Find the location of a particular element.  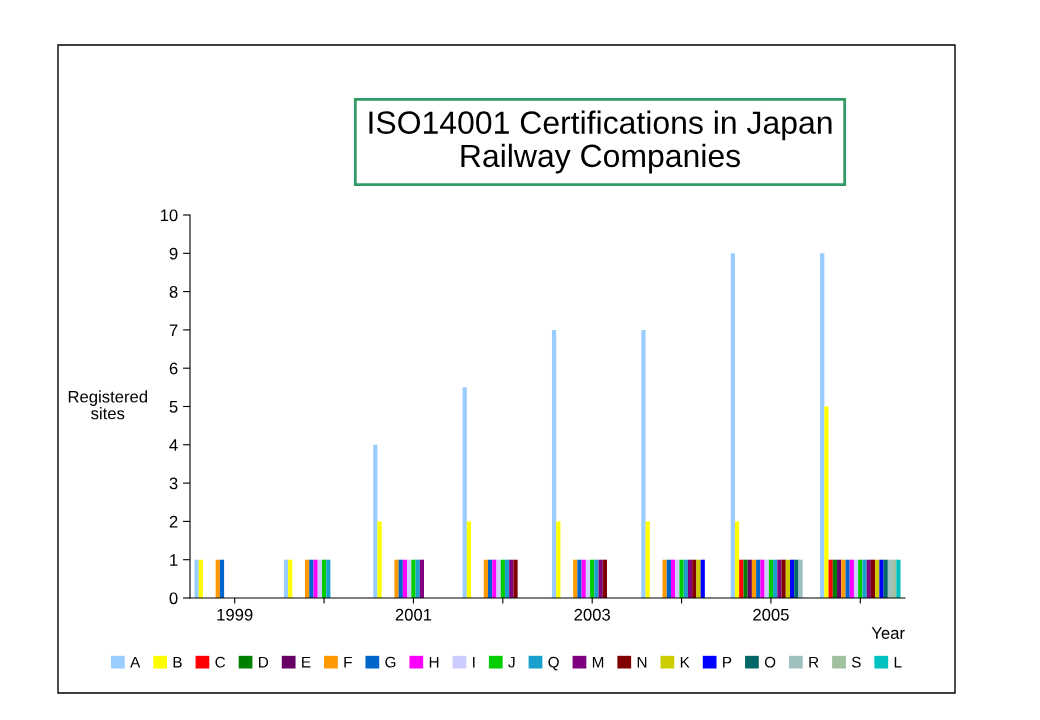

legend-label: L is located at coordinates (898, 662).